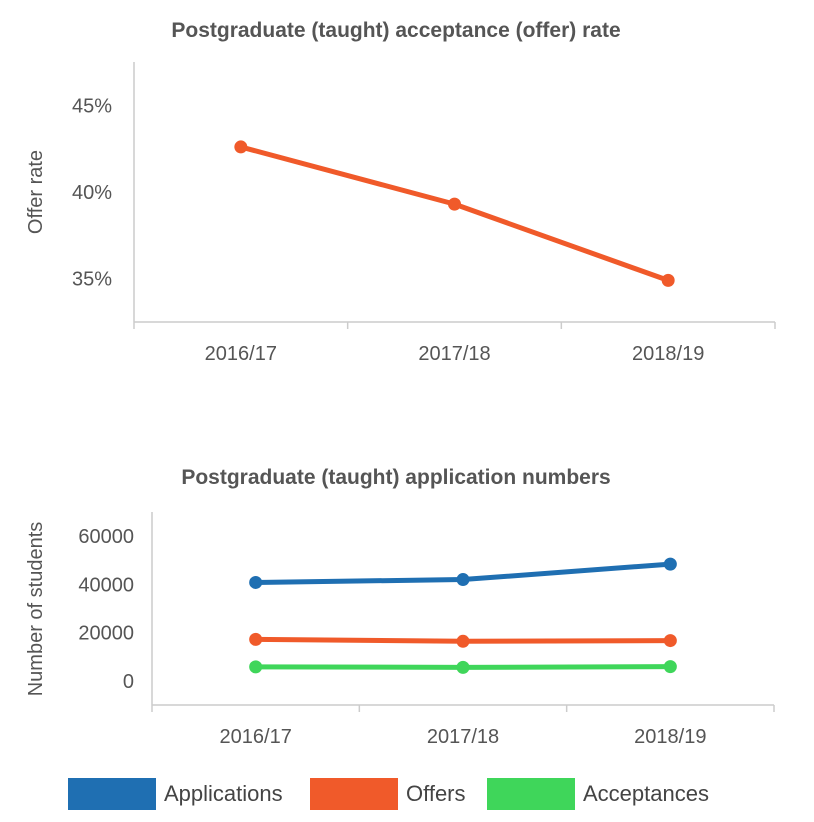 The image size is (814, 822). I want to click on application-numbers-y-tick-label: 60000, so click(106, 537).